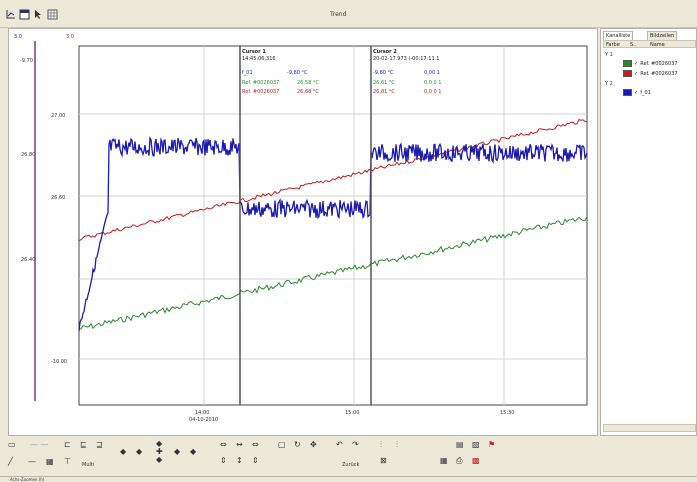 The image size is (697, 482). What do you see at coordinates (662, 35) in the screenshot?
I see `tab-bildzeilen: Bildzeilen` at bounding box center [662, 35].